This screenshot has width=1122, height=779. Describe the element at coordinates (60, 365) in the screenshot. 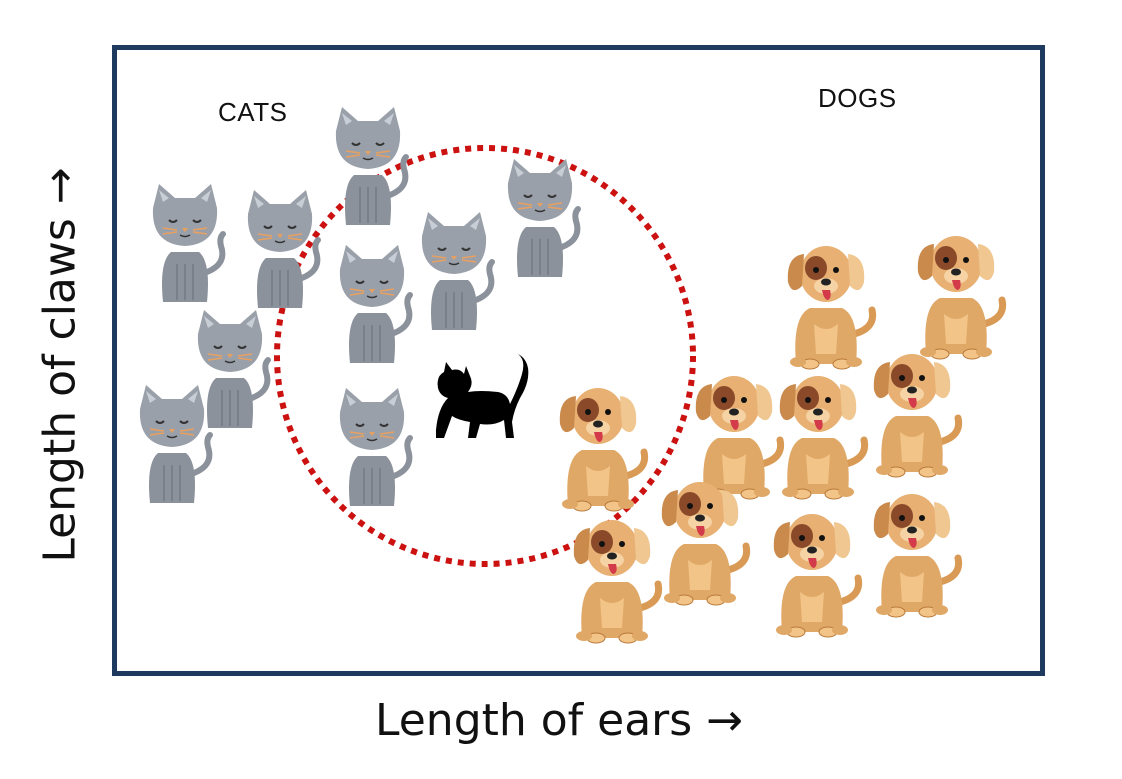

I see `y-axis-label: Length of claws →` at that location.